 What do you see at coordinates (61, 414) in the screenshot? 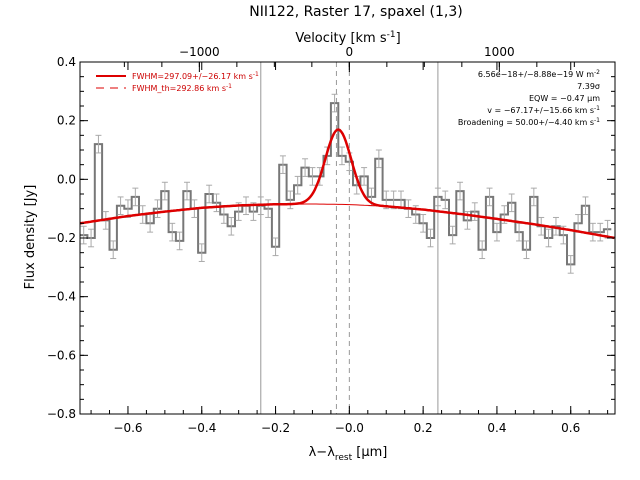
I see `y-tick-label-0: −0.8` at bounding box center [61, 414].